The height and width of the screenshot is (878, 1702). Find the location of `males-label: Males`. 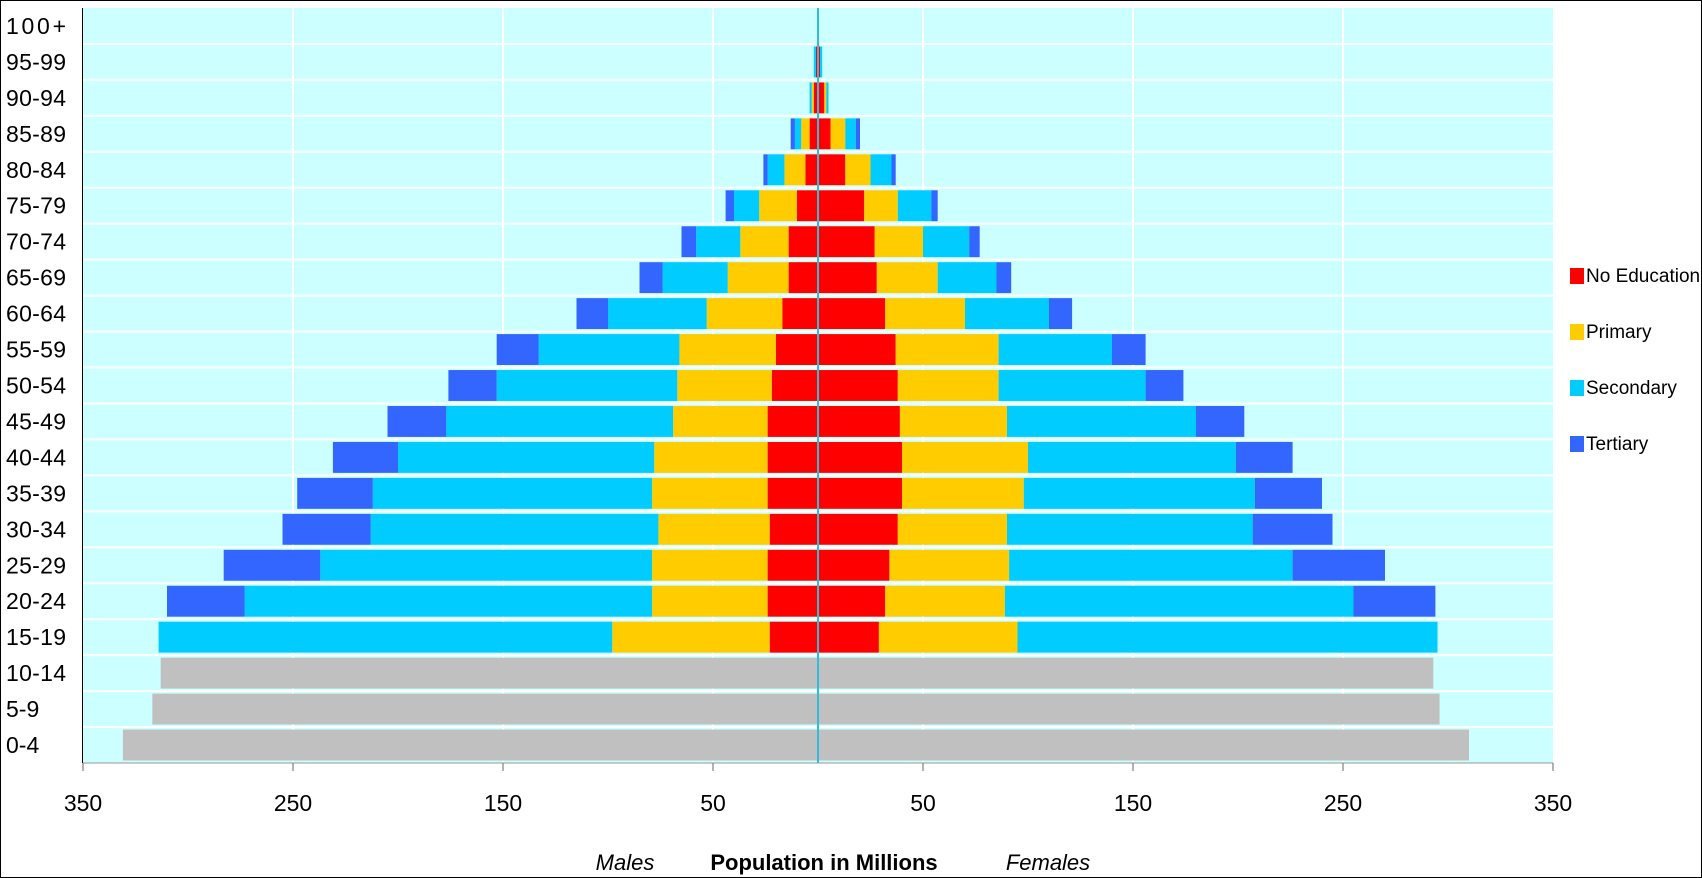

males-label: Males is located at coordinates (625, 862).